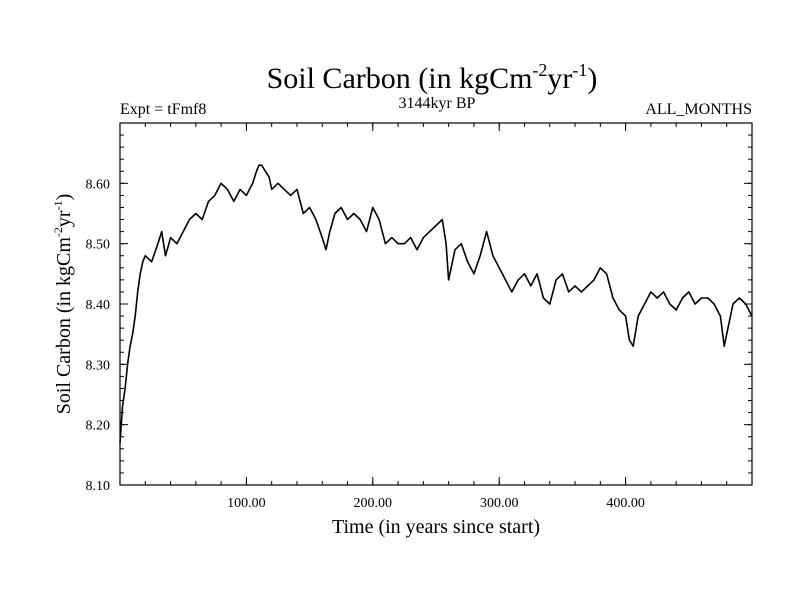 This screenshot has height=600, width=800. I want to click on y-tick-label: 8.60, so click(98, 184).